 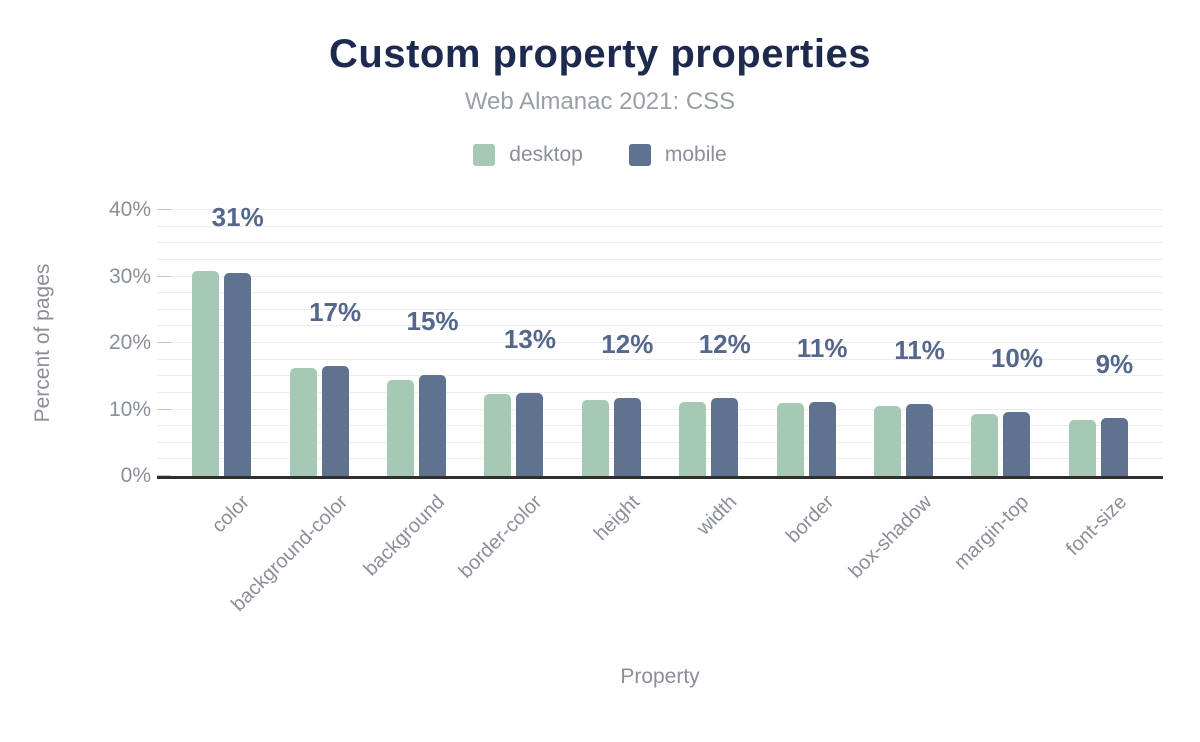 I want to click on value-label: 31%, so click(x=237, y=216).